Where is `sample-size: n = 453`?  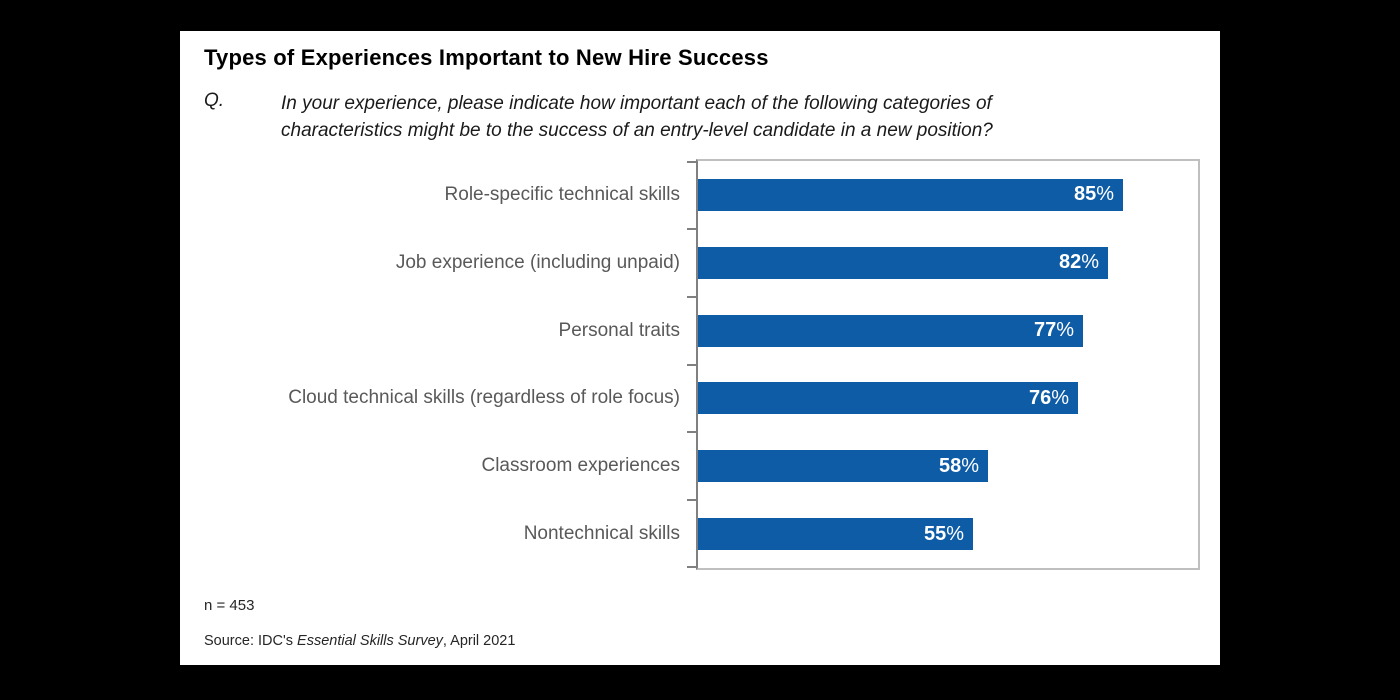
sample-size: n = 453 is located at coordinates (229, 605).